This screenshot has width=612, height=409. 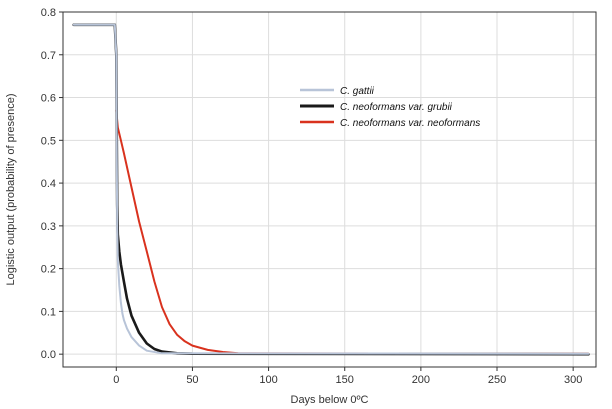 What do you see at coordinates (48, 270) in the screenshot?
I see `y-tick-label: 0.2` at bounding box center [48, 270].